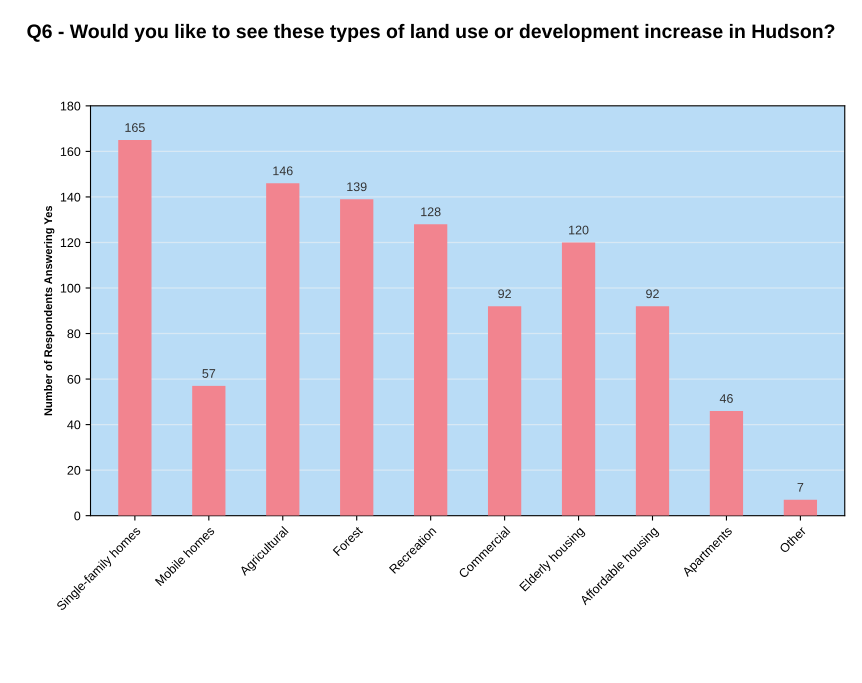 The height and width of the screenshot is (683, 862). Describe the element at coordinates (70, 197) in the screenshot. I see `y-tick-label: 140` at that location.